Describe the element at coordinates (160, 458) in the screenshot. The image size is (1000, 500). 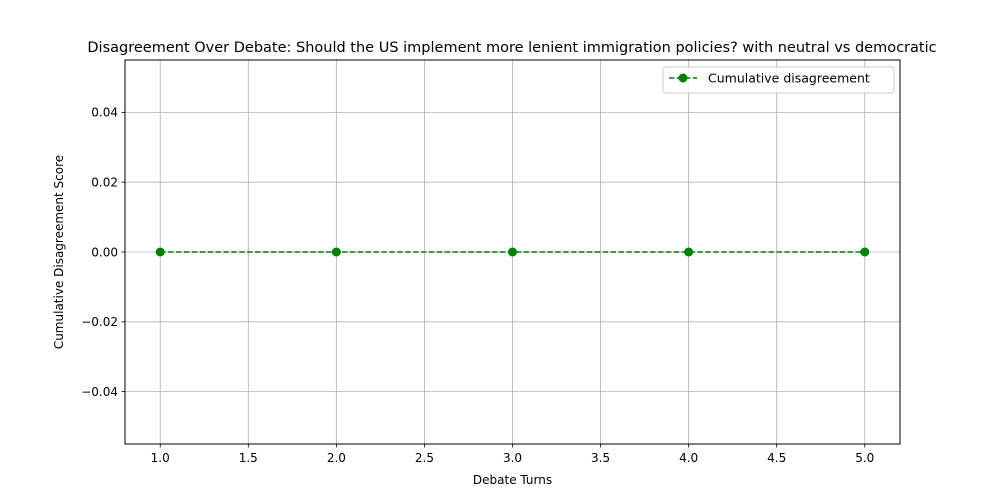
I see `x-tick-label: 1.0` at that location.